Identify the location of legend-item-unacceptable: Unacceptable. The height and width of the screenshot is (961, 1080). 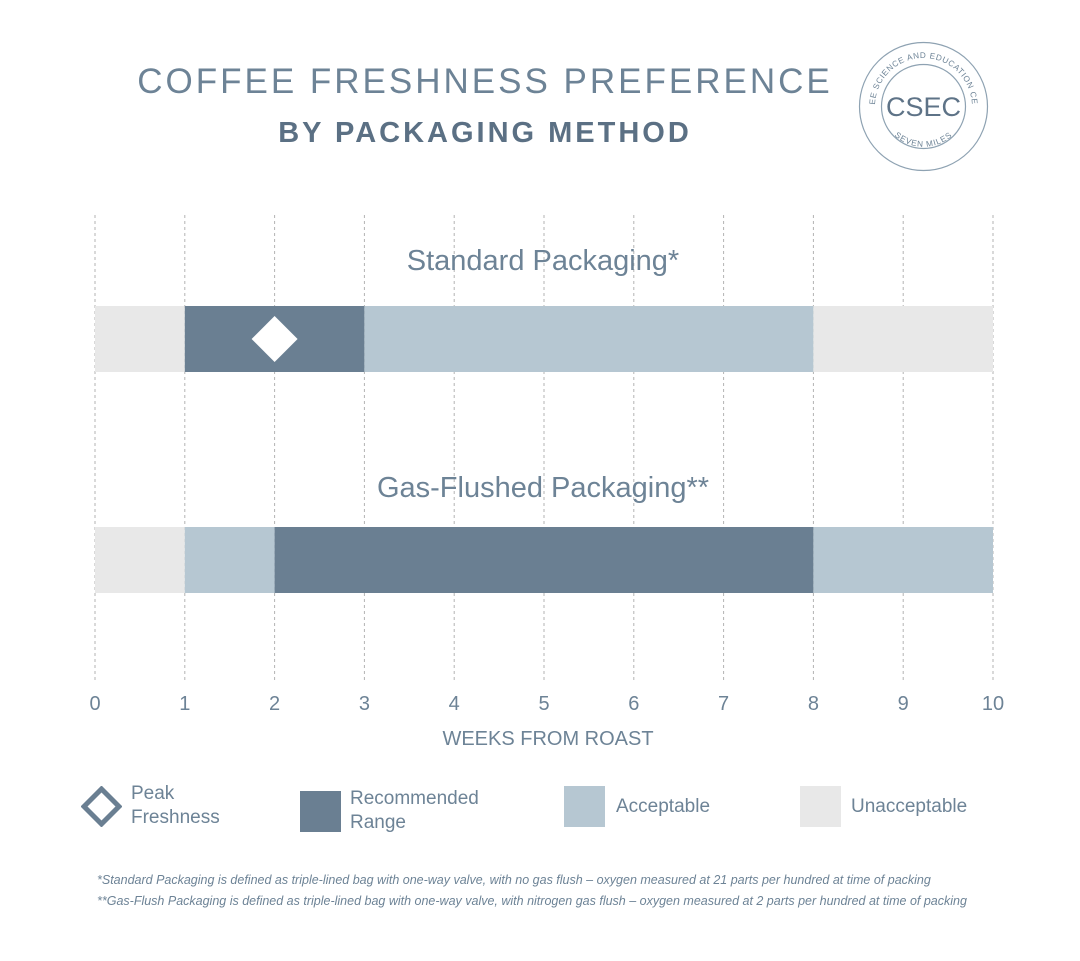
(883, 806).